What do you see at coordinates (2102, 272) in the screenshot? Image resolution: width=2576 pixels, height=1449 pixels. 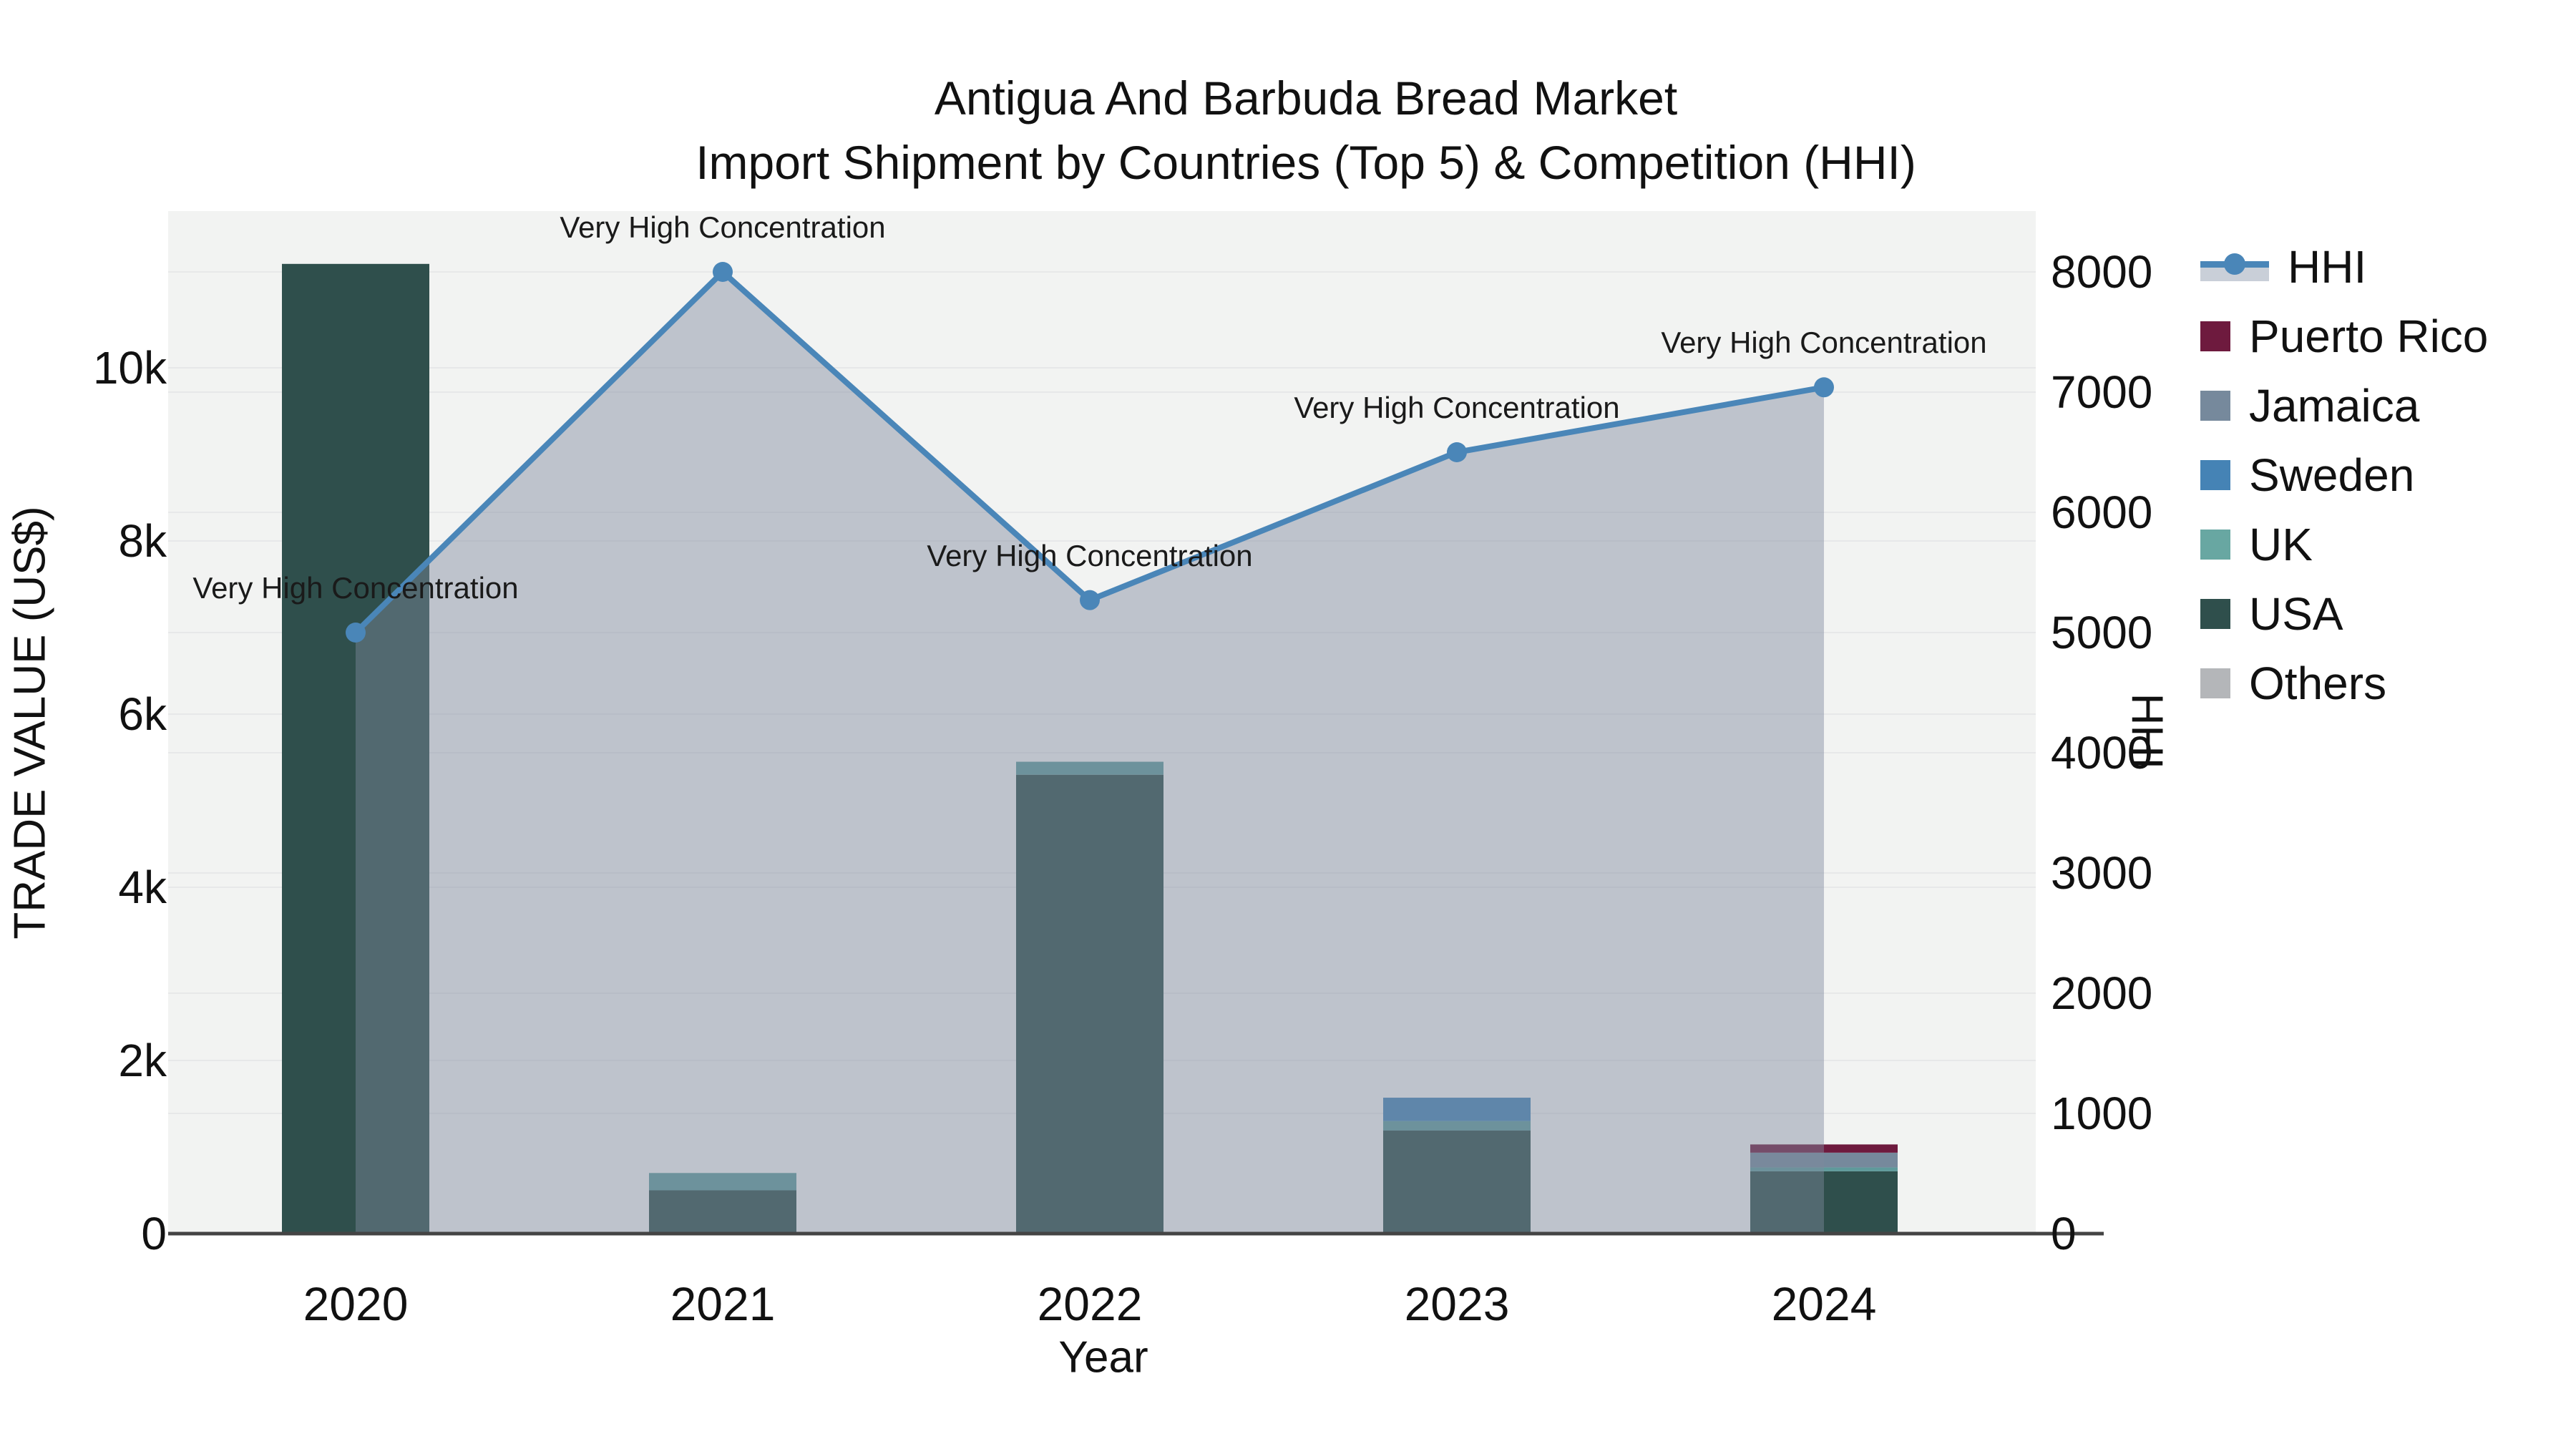 I see `y-right-tick-8000: 8000` at bounding box center [2102, 272].